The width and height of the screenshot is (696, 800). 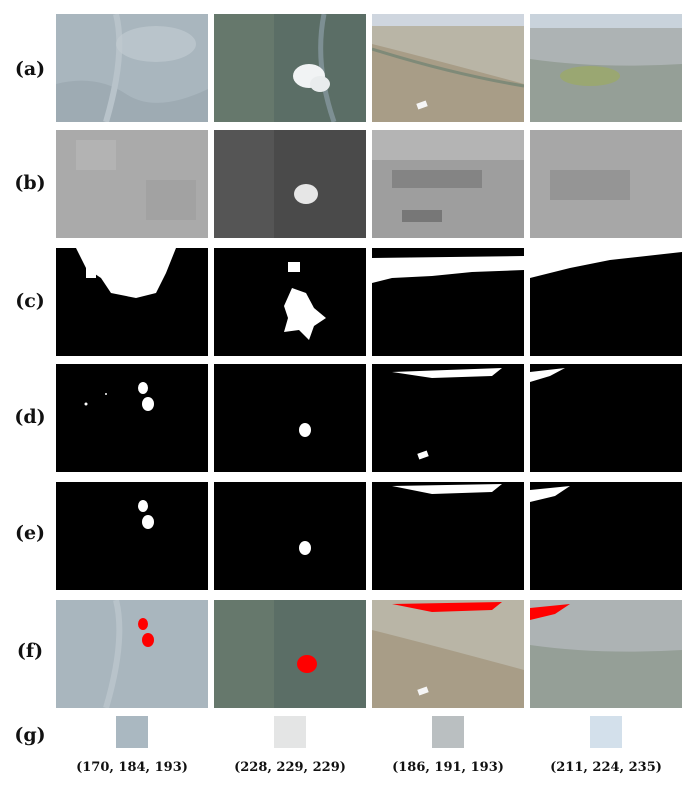 What do you see at coordinates (132, 536) in the screenshot?
I see `mask-e1` at bounding box center [132, 536].